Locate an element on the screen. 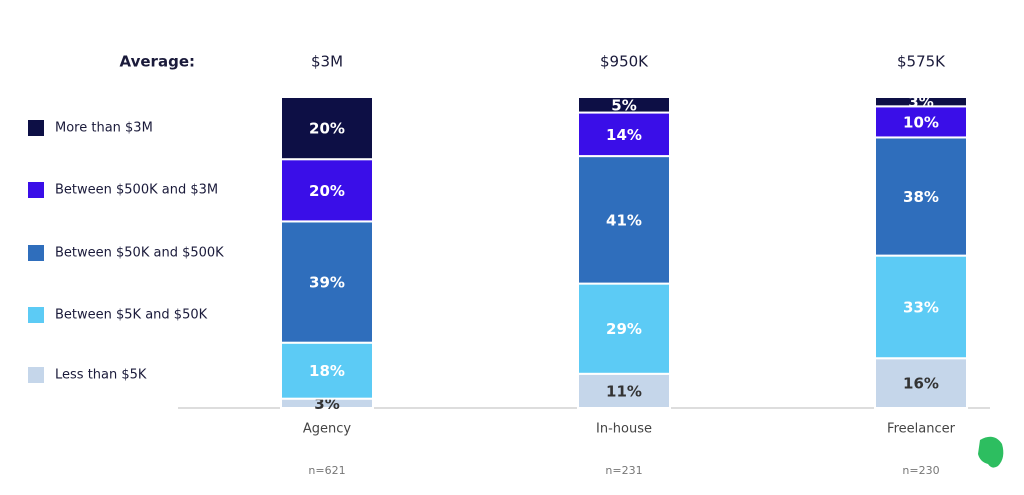  sample-size: n=621 is located at coordinates (326, 470).